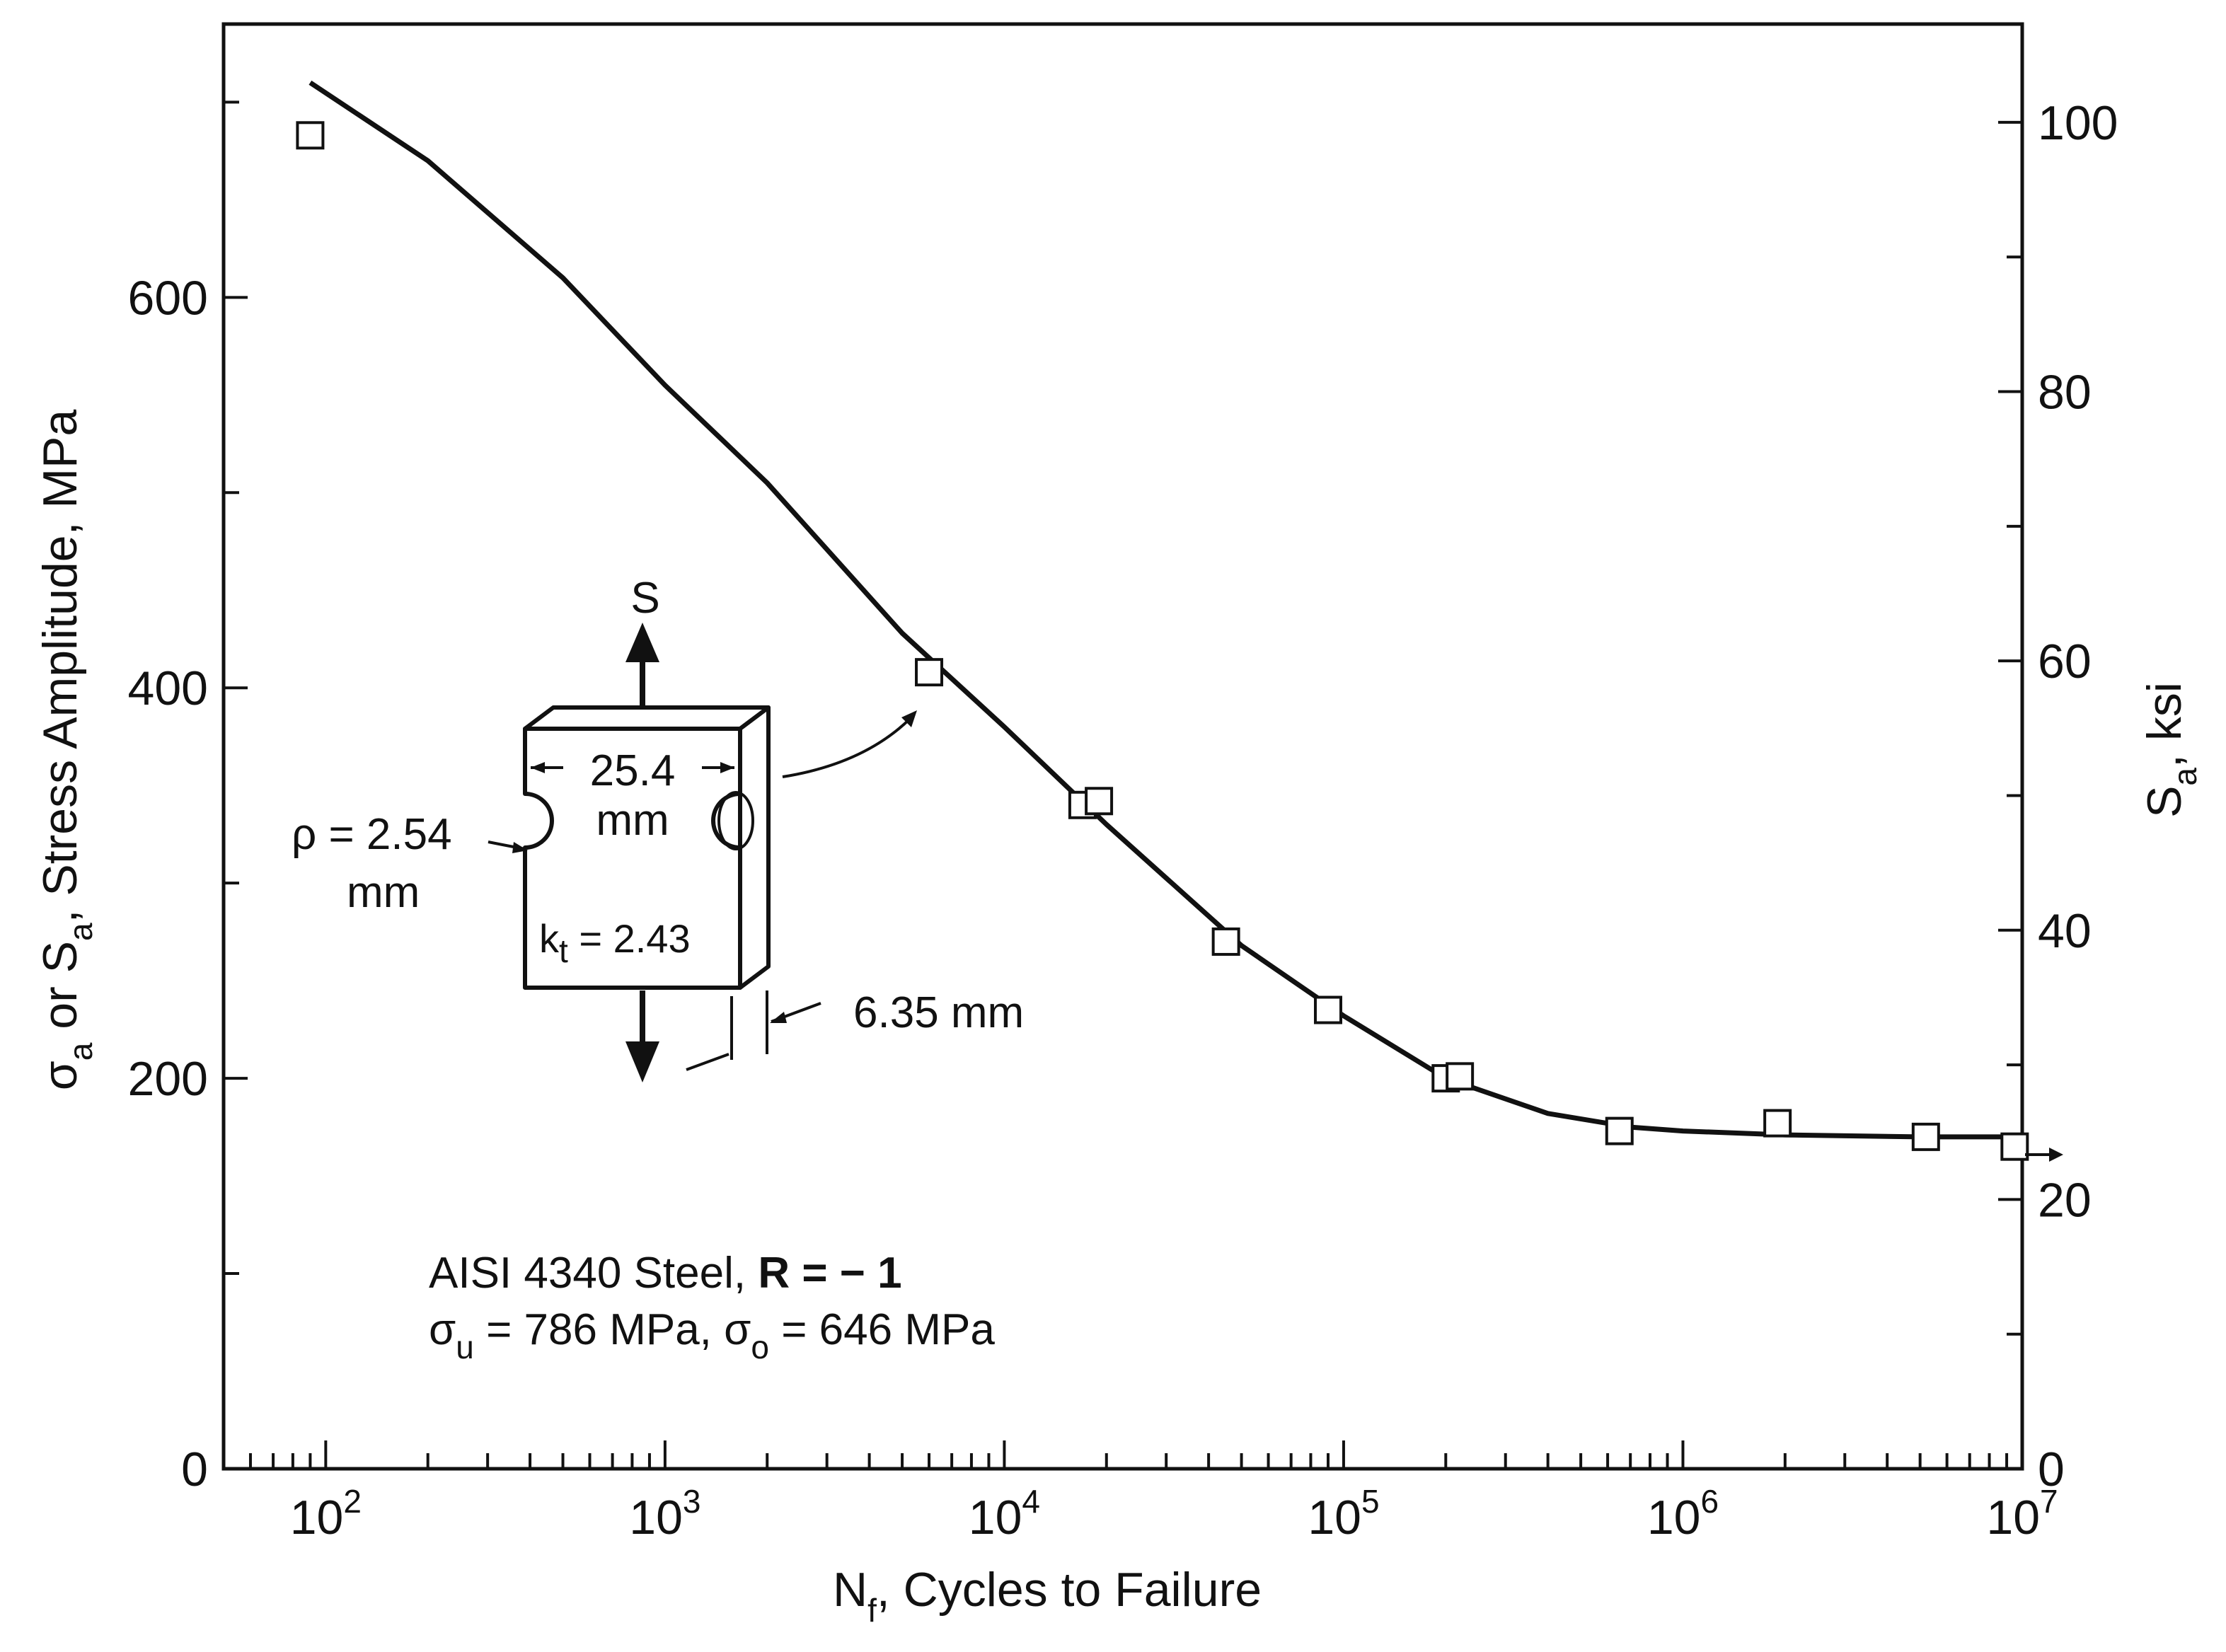 The image size is (2226, 1652). What do you see at coordinates (372, 834) in the screenshot?
I see `radius-label: ρ = 2.54` at bounding box center [372, 834].